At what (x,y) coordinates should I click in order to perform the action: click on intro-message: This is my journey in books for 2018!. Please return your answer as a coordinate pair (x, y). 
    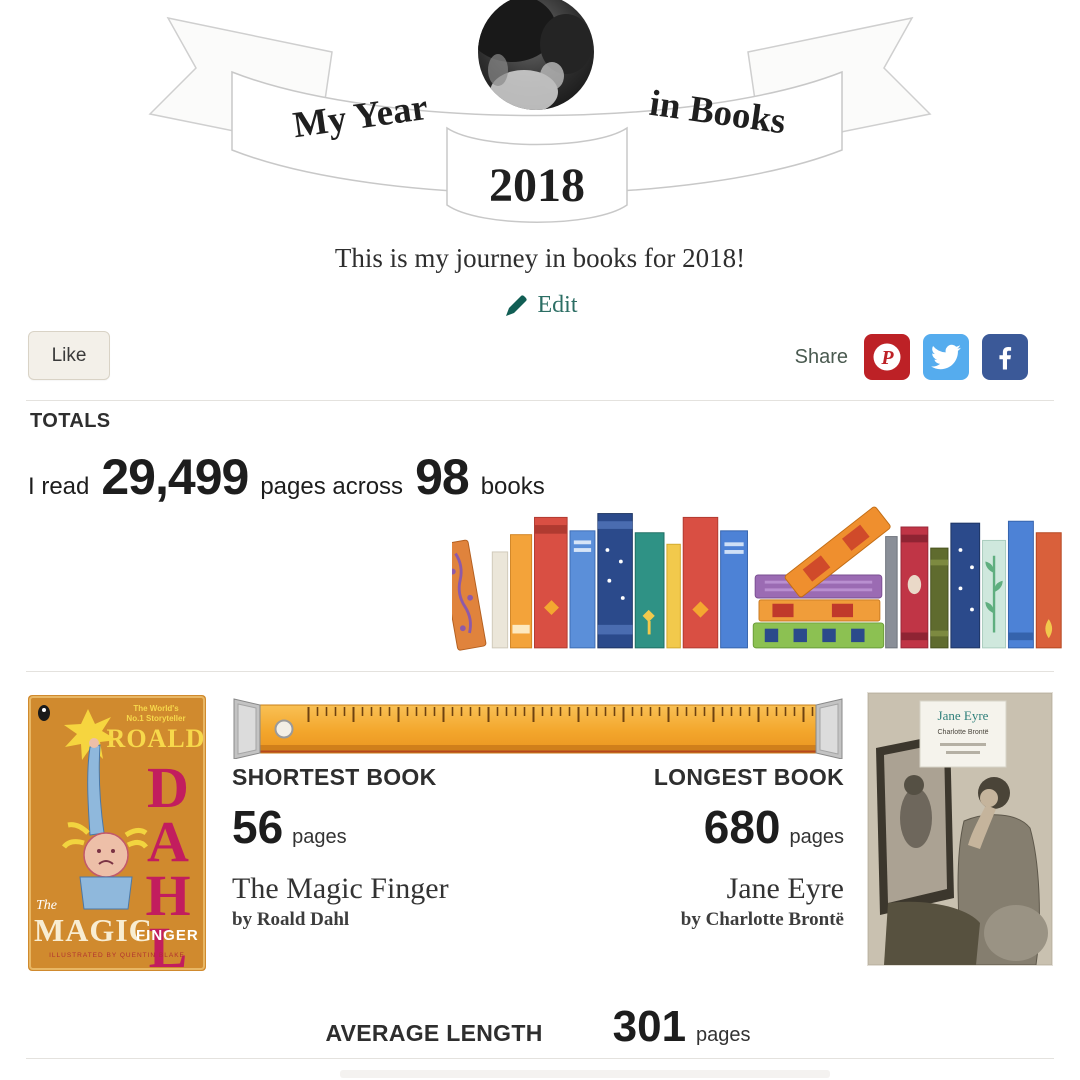
    Looking at the image, I should click on (540, 258).